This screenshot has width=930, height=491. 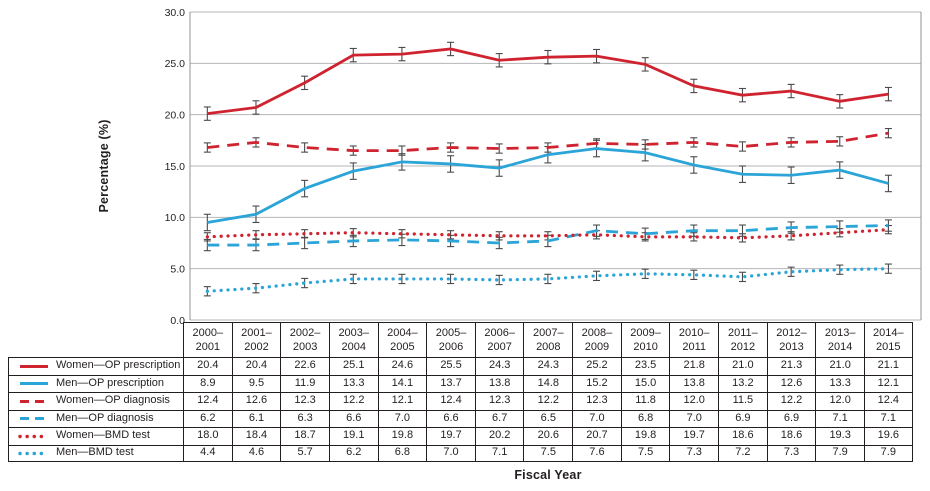 What do you see at coordinates (177, 269) in the screenshot?
I see `y-tick-label: 5.0` at bounding box center [177, 269].